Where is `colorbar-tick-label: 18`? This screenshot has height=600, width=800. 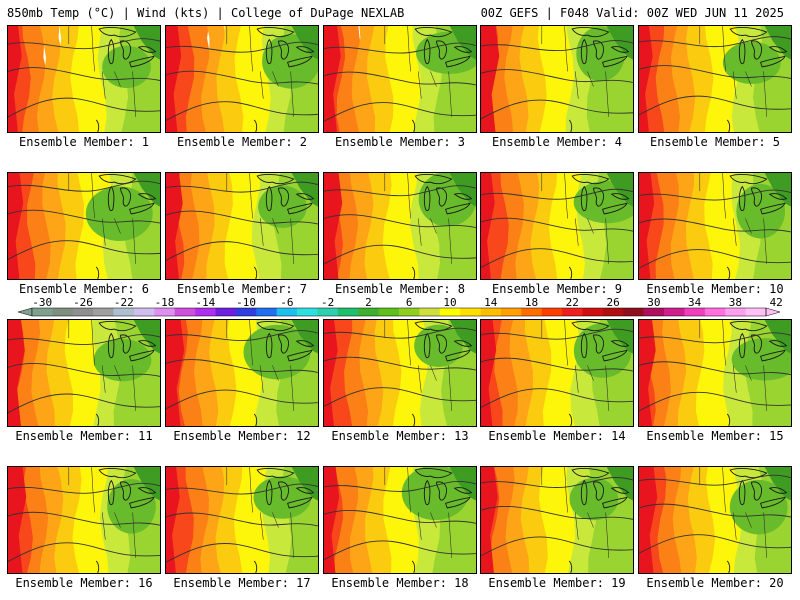 colorbar-tick-label: 18 is located at coordinates (531, 302).